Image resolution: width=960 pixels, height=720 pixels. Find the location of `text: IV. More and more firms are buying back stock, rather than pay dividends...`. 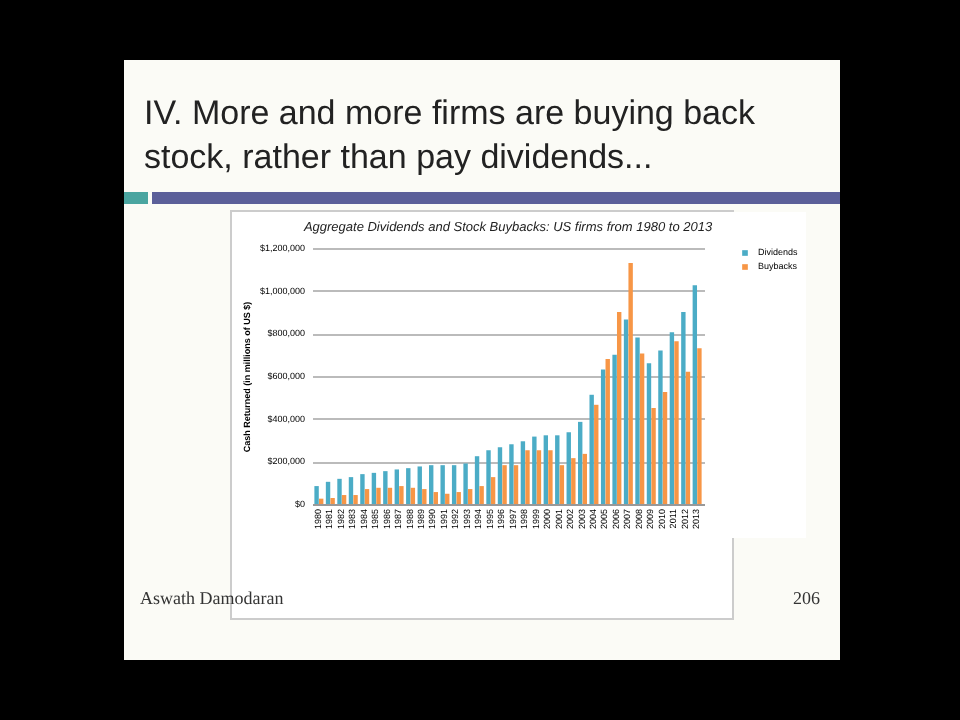

text: IV. More and more firms are buying back stock, rather than pay dividends... is located at coordinates (451, 136).